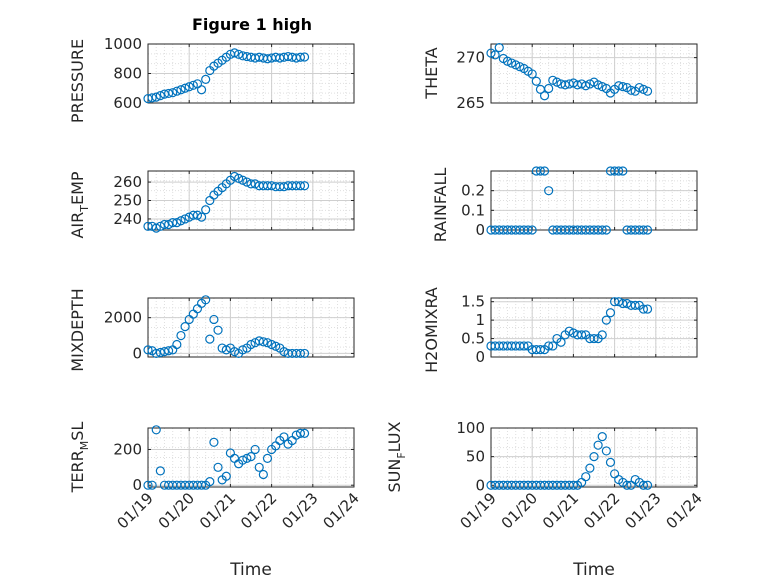  Describe the element at coordinates (137, 353) in the screenshot. I see `y-tick-label: 0` at that location.